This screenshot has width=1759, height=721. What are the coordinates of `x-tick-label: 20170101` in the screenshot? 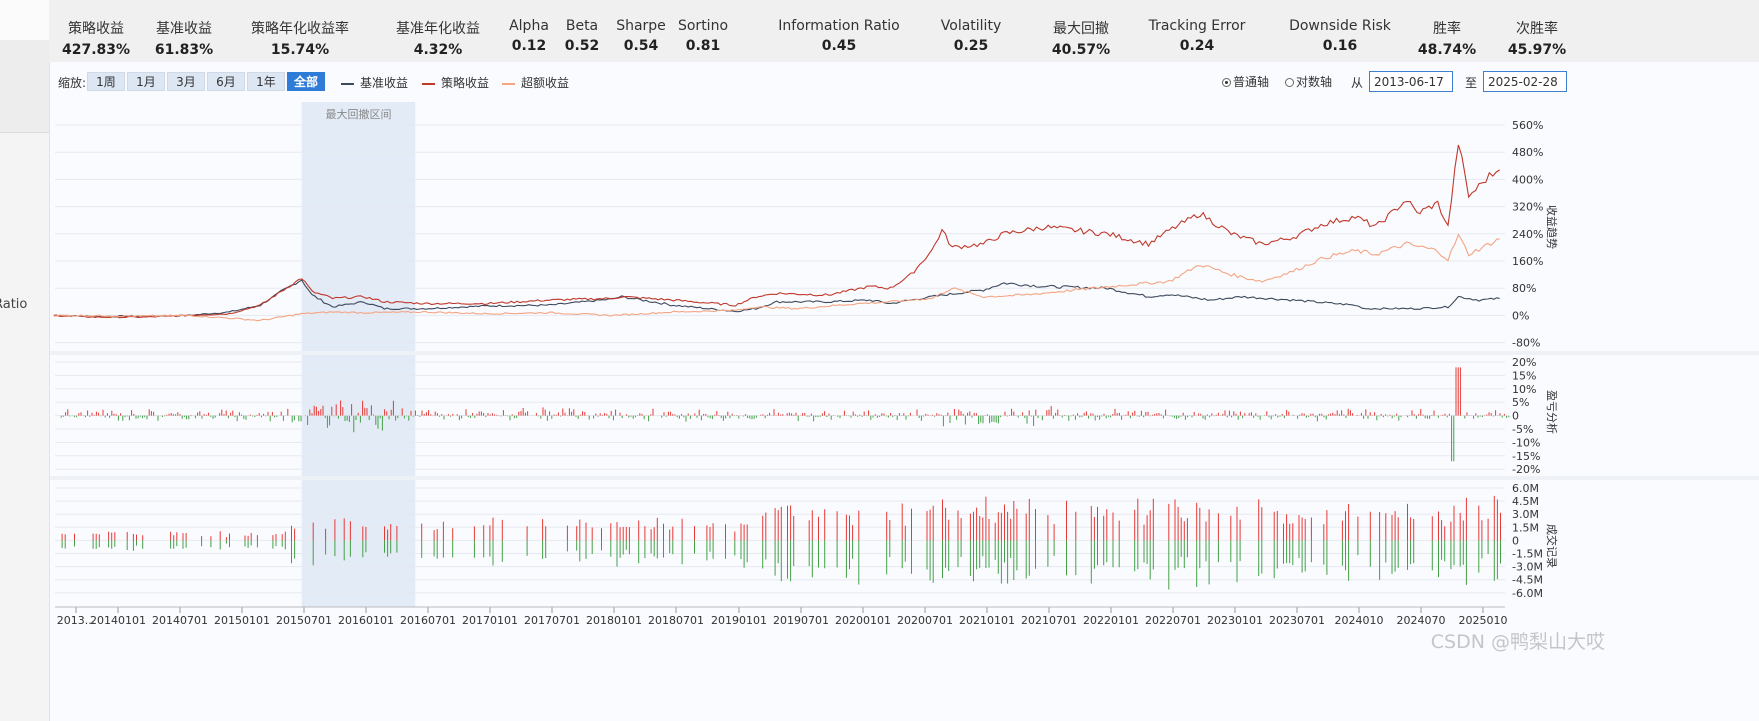 It's located at (490, 620).